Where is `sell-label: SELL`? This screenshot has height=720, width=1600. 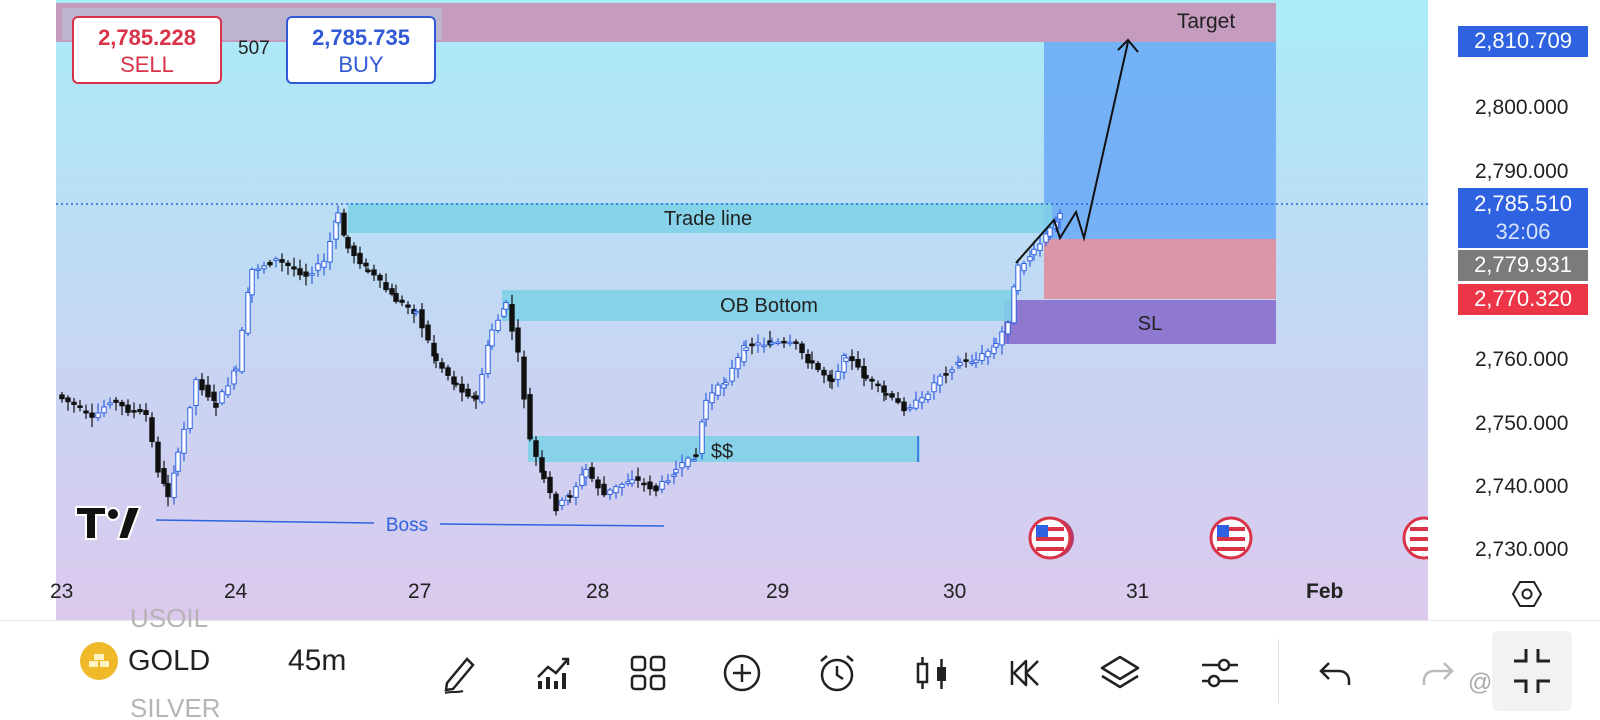
sell-label: SELL is located at coordinates (147, 64).